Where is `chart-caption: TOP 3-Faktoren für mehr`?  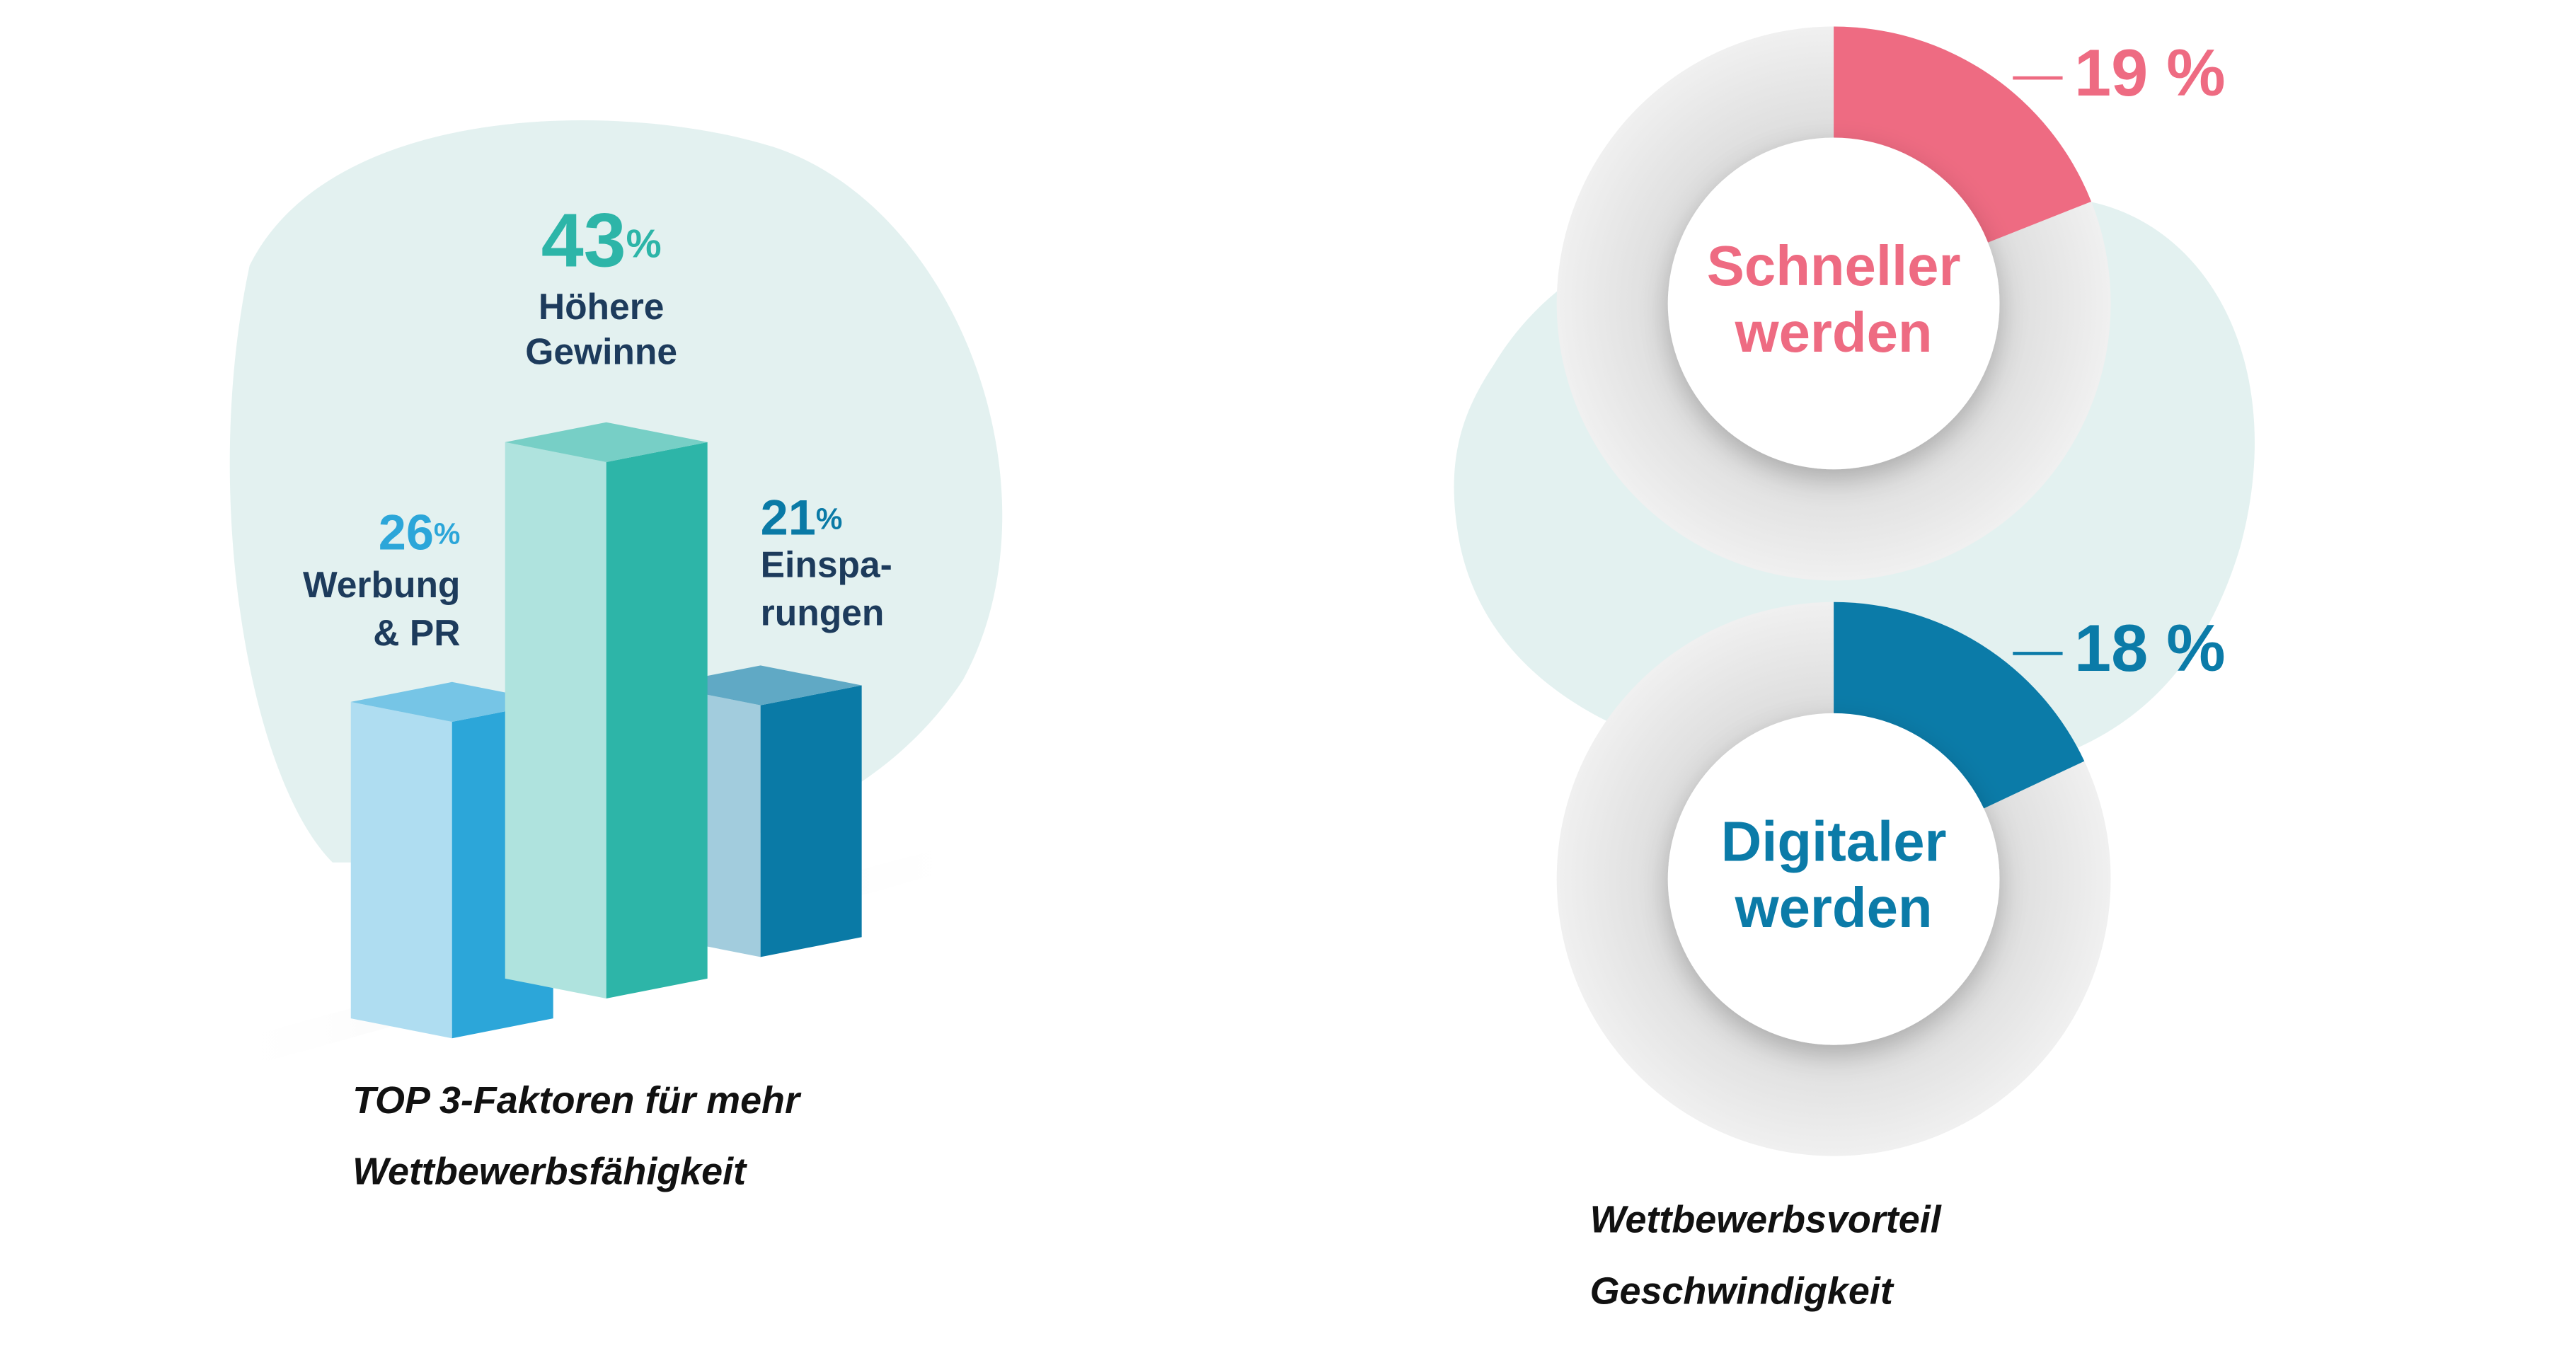
chart-caption: TOP 3-Faktoren für mehr is located at coordinates (577, 1100).